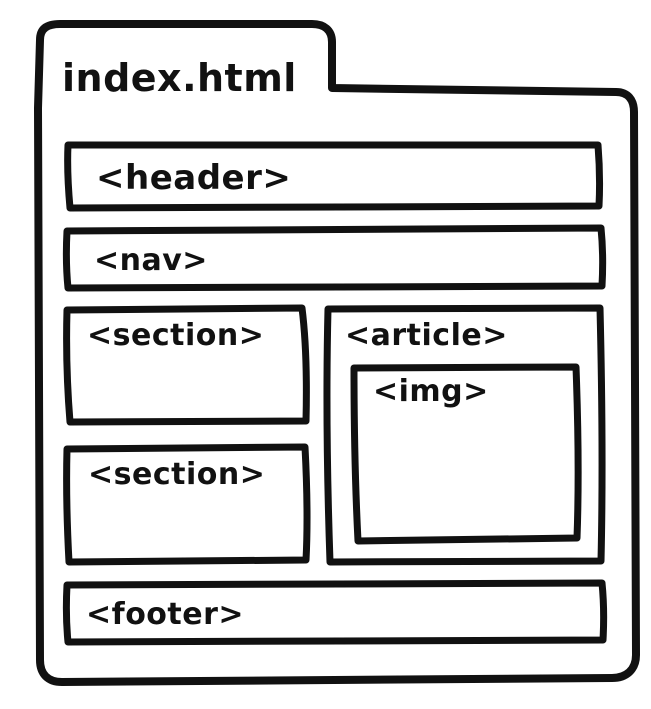  I want to click on header-label: <header>, so click(193, 178).